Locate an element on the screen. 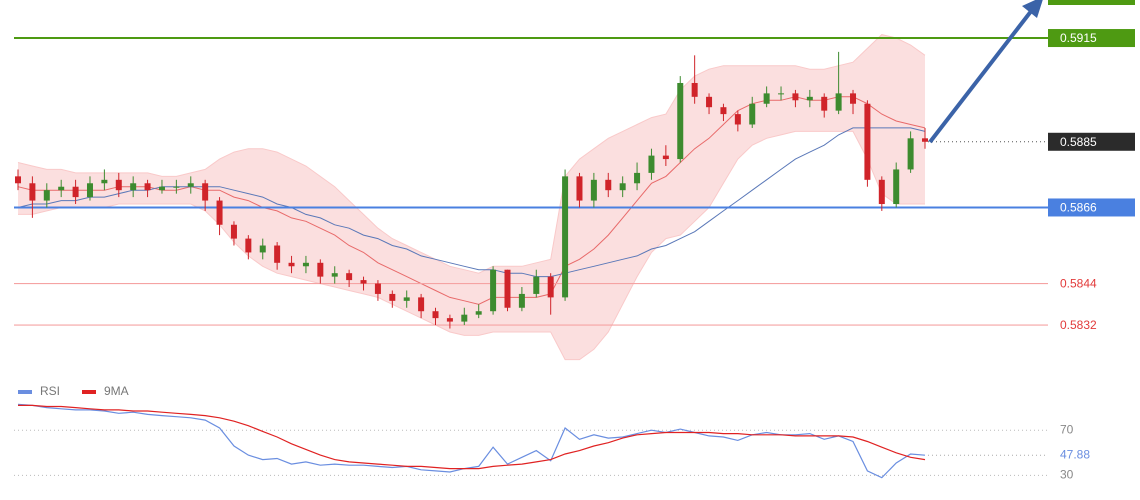 The height and width of the screenshot is (500, 1140). arrow-head is located at coordinates (1032, 9).